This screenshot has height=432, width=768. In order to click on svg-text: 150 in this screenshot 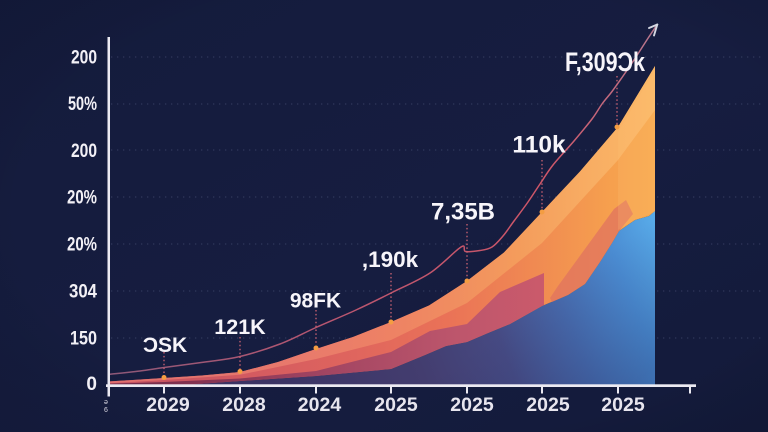, I will do `click(83, 339)`.